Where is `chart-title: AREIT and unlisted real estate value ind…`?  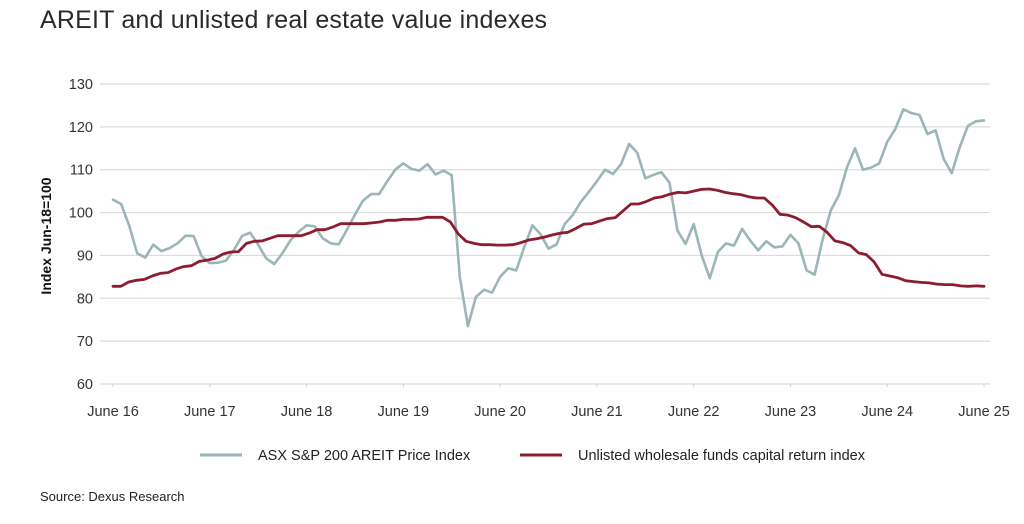 chart-title: AREIT and unlisted real estate value ind… is located at coordinates (294, 20).